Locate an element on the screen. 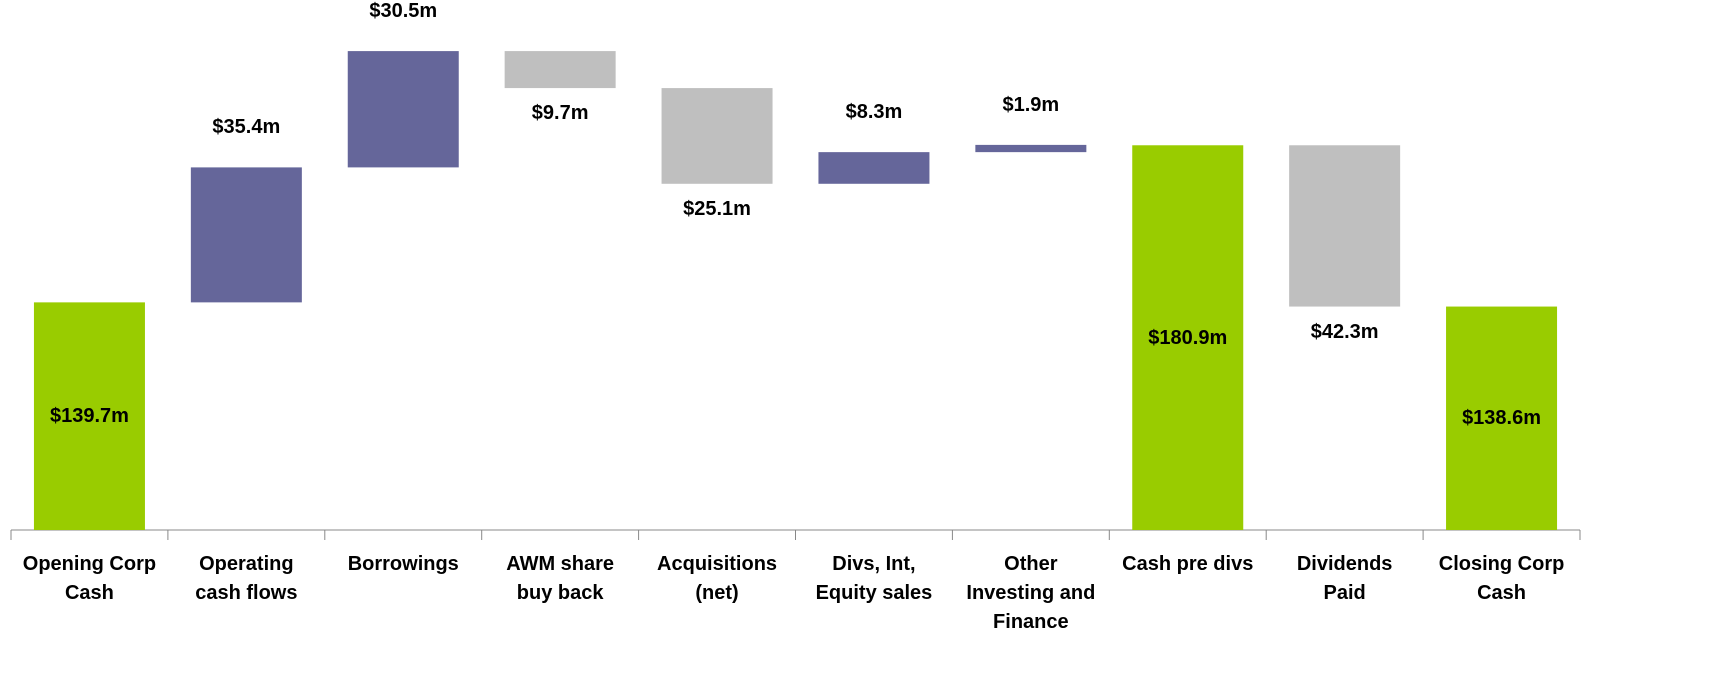 Image resolution: width=1731 pixels, height=695 pixels. x-tick-label: Closing Corp Cash is located at coordinates (1501, 578).